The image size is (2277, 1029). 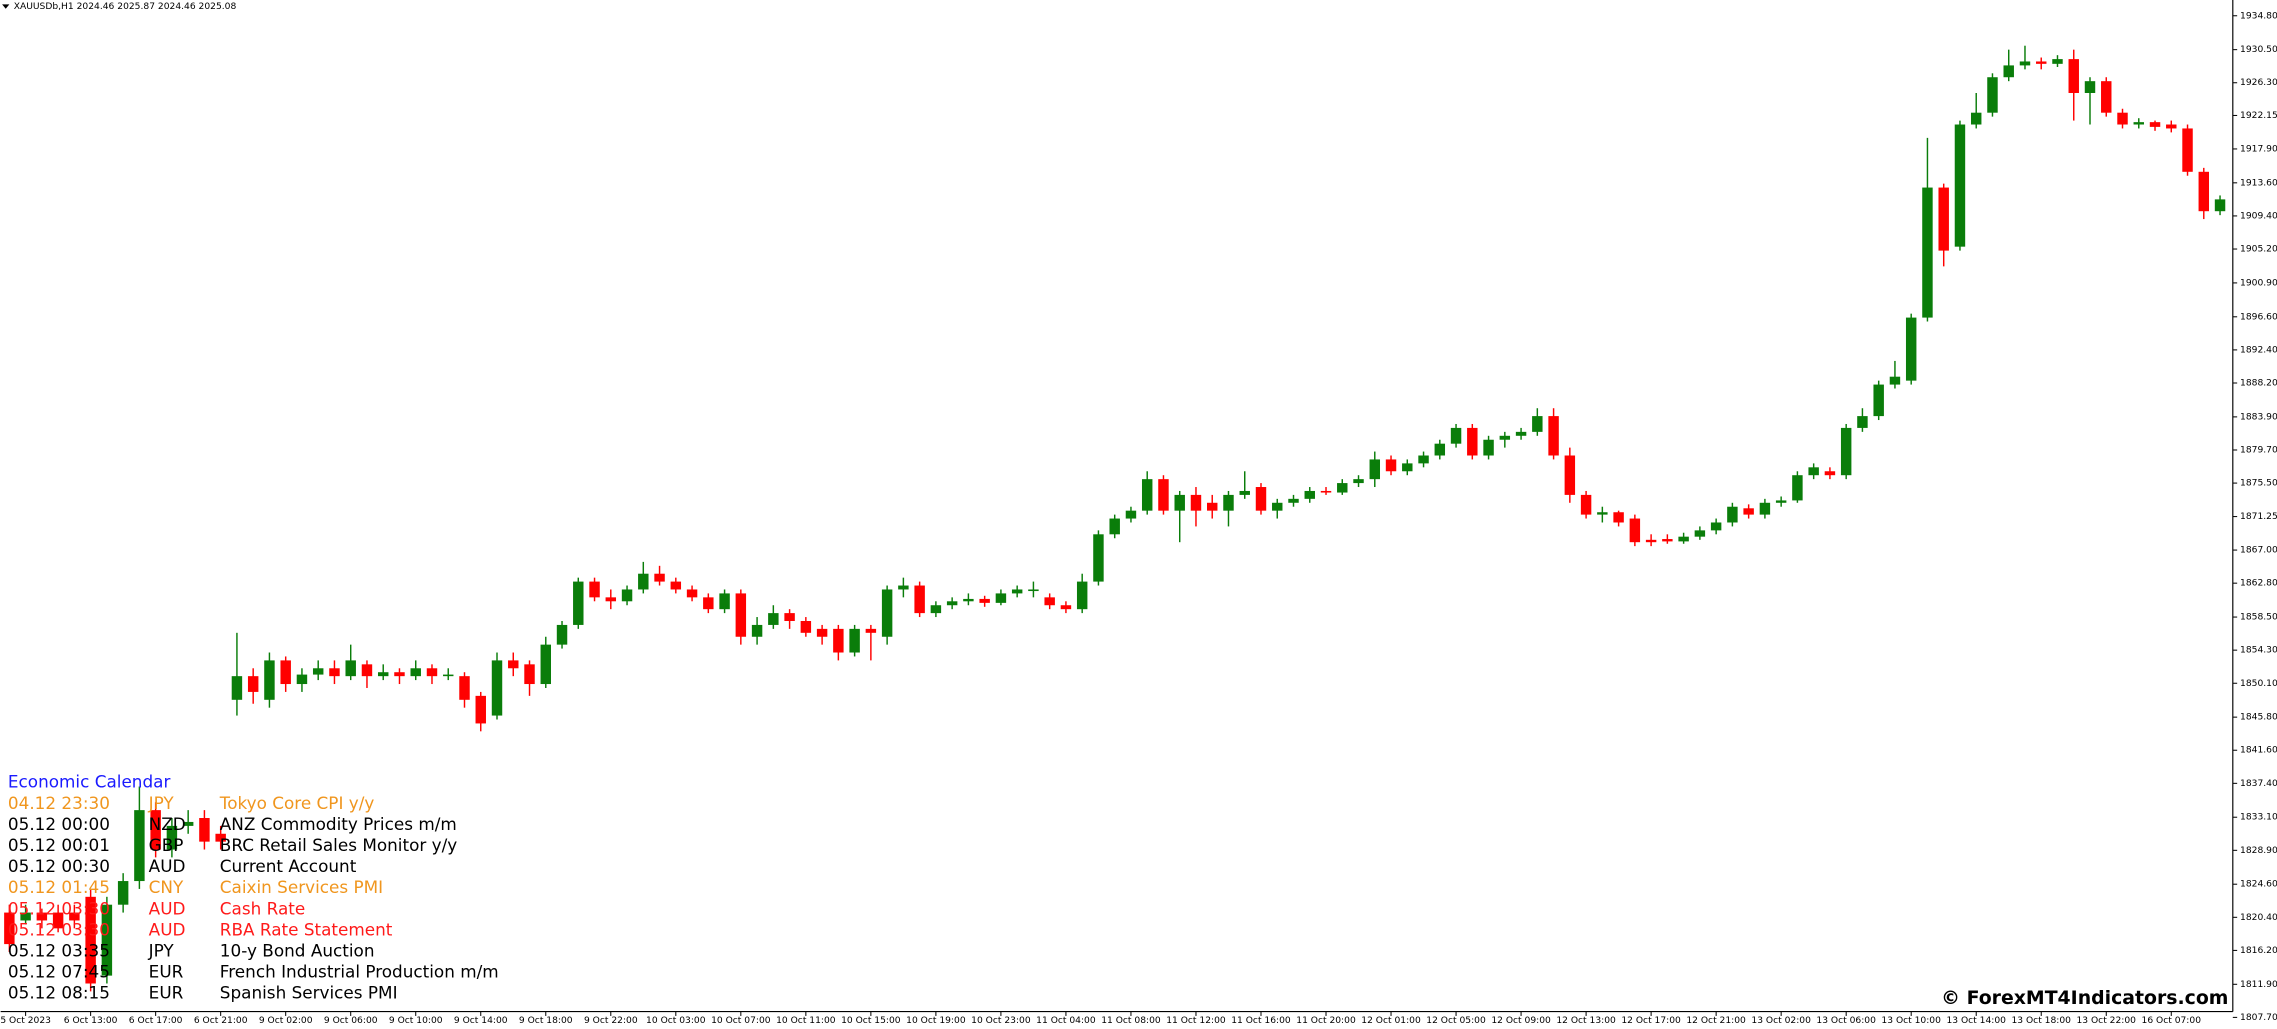 What do you see at coordinates (611, 1021) in the screenshot?
I see `x-tick-label: 9 Oct 22:00` at bounding box center [611, 1021].